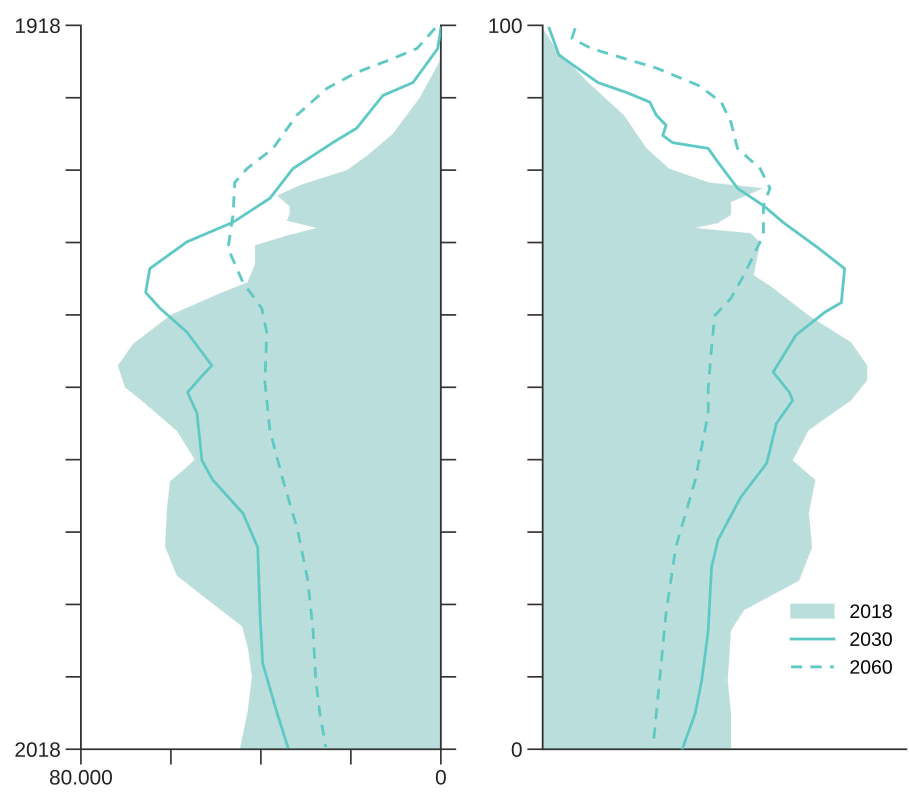 The image size is (909, 792). I want to click on legend-label: 2018, so click(871, 611).